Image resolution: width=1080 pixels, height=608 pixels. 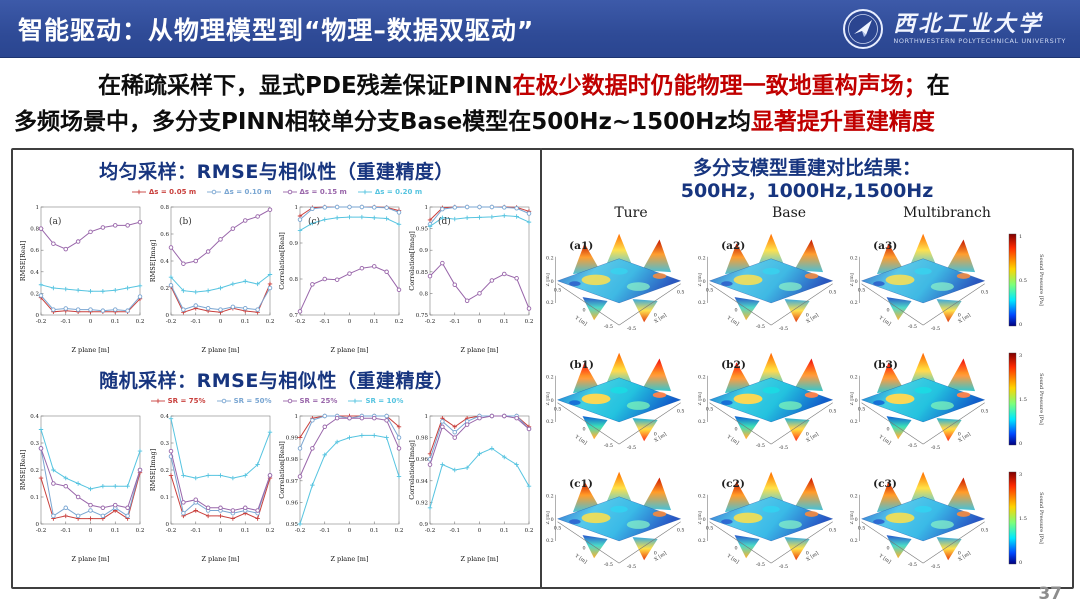 What do you see at coordinates (1023, 519) in the screenshot?
I see `svg-text: 1.5` at bounding box center [1023, 519].